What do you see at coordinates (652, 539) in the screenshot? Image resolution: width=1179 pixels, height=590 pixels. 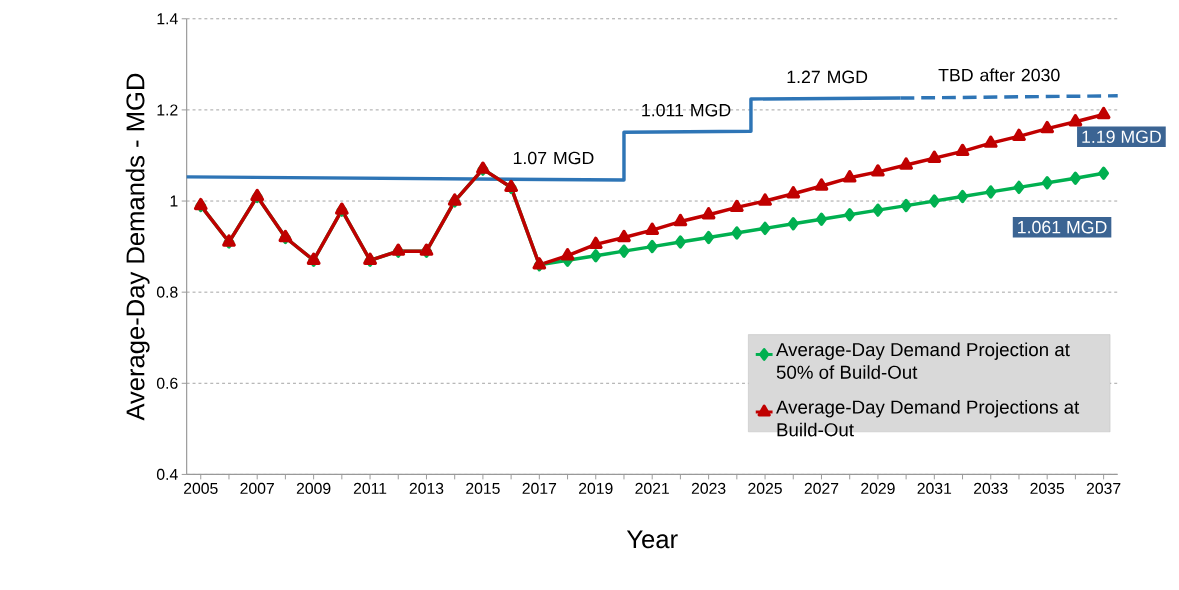 I see `x-axis-title: Year` at bounding box center [652, 539].